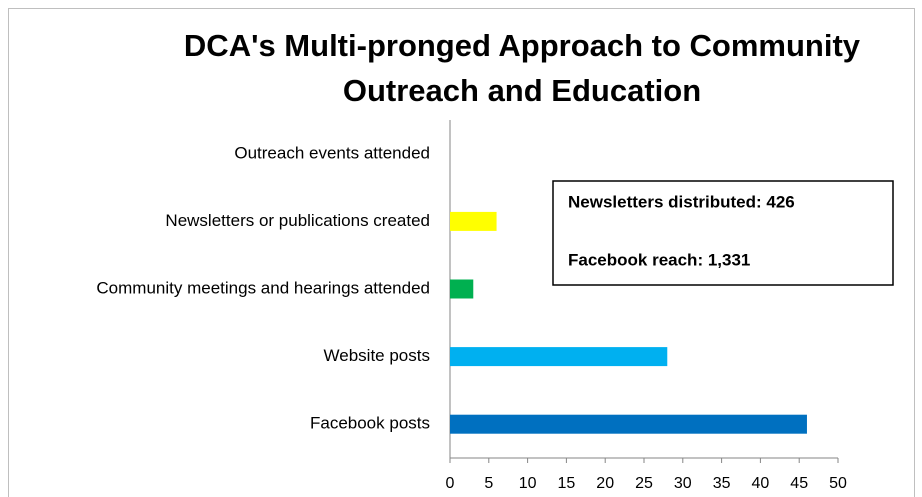  I want to click on x-tick-label: 35, so click(722, 483).